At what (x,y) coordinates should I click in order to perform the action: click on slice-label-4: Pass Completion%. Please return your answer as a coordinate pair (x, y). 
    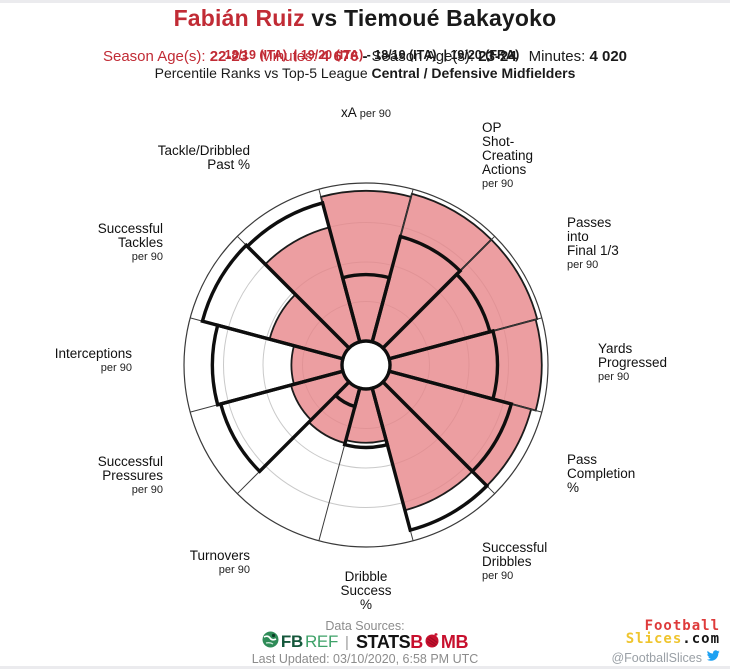
    Looking at the image, I should click on (601, 473).